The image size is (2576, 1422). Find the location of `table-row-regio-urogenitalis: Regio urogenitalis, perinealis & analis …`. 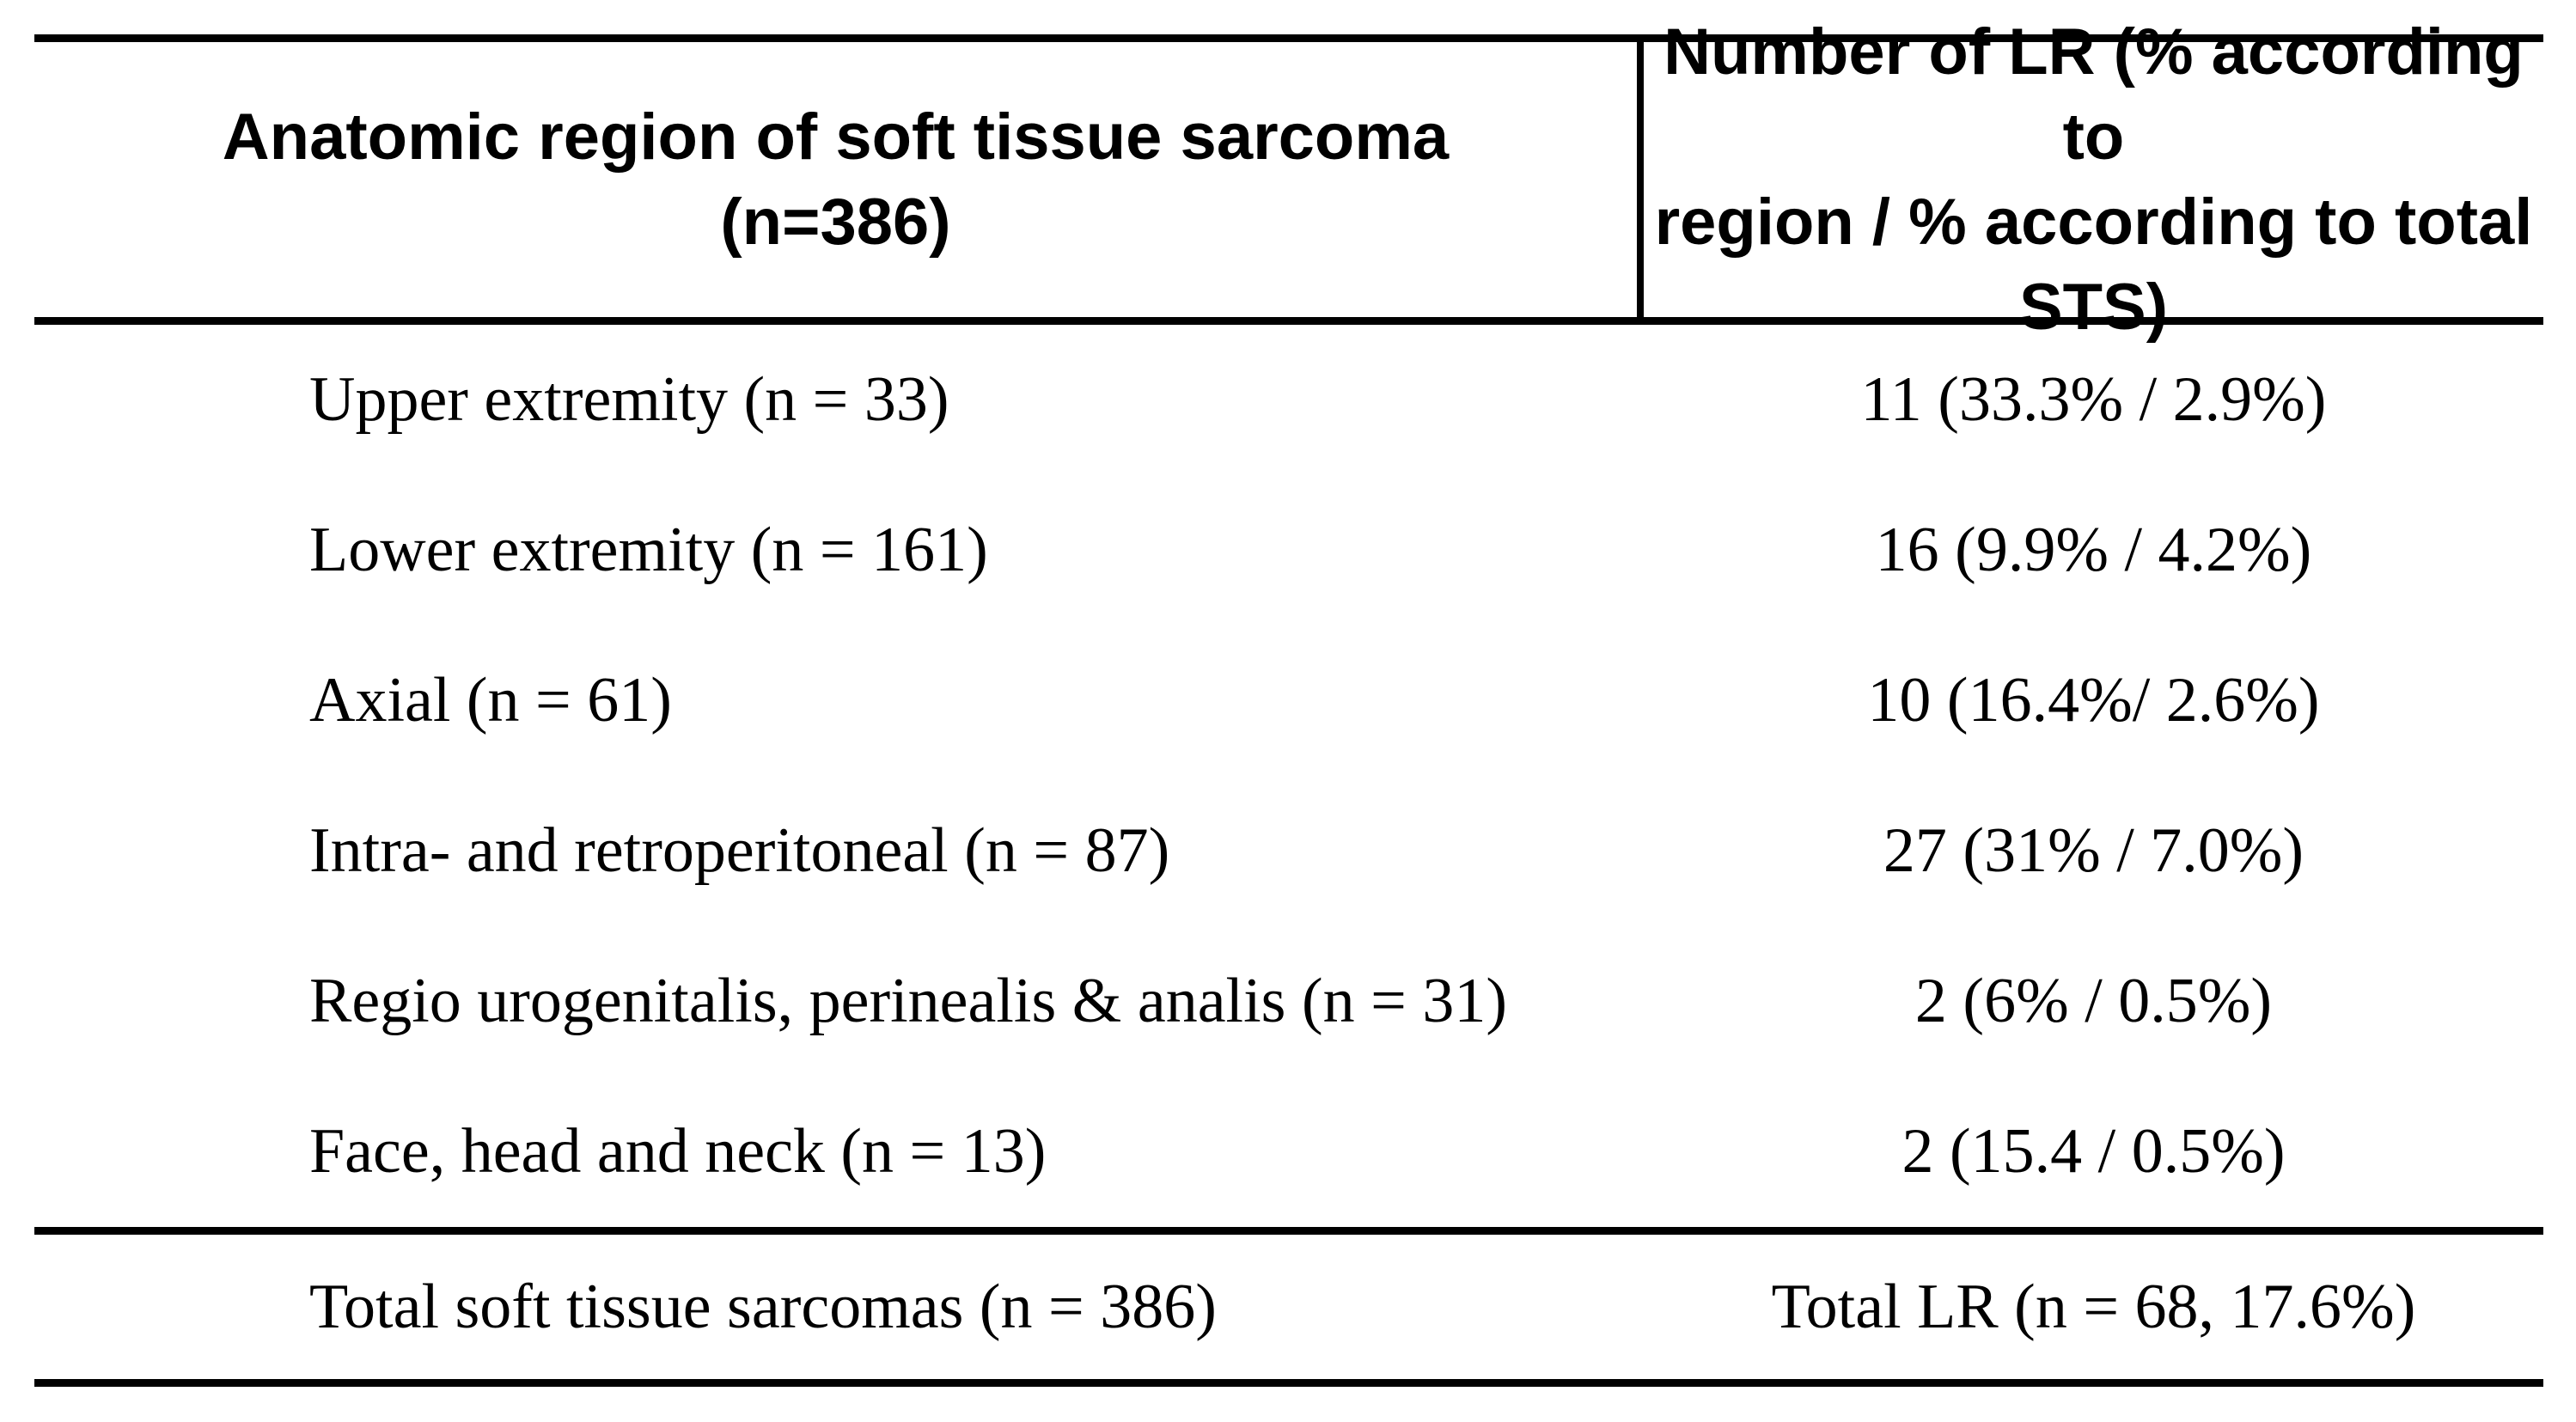

table-row-regio-urogenitalis: Regio urogenitalis, perinealis & analis … is located at coordinates (1288, 1001).